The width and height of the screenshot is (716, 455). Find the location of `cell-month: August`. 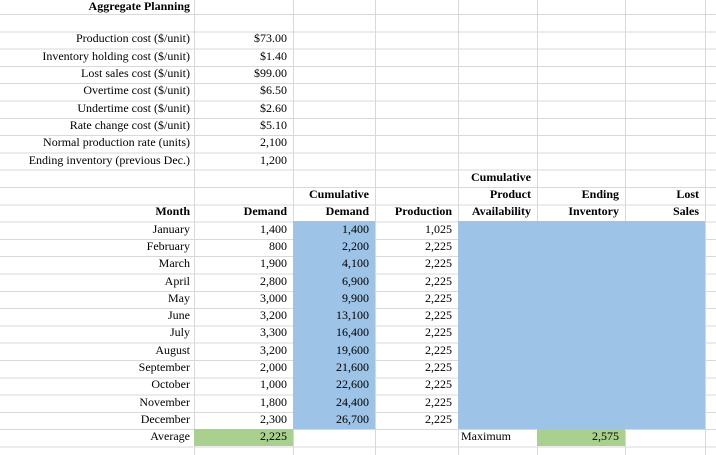

cell-month: August is located at coordinates (172, 349).